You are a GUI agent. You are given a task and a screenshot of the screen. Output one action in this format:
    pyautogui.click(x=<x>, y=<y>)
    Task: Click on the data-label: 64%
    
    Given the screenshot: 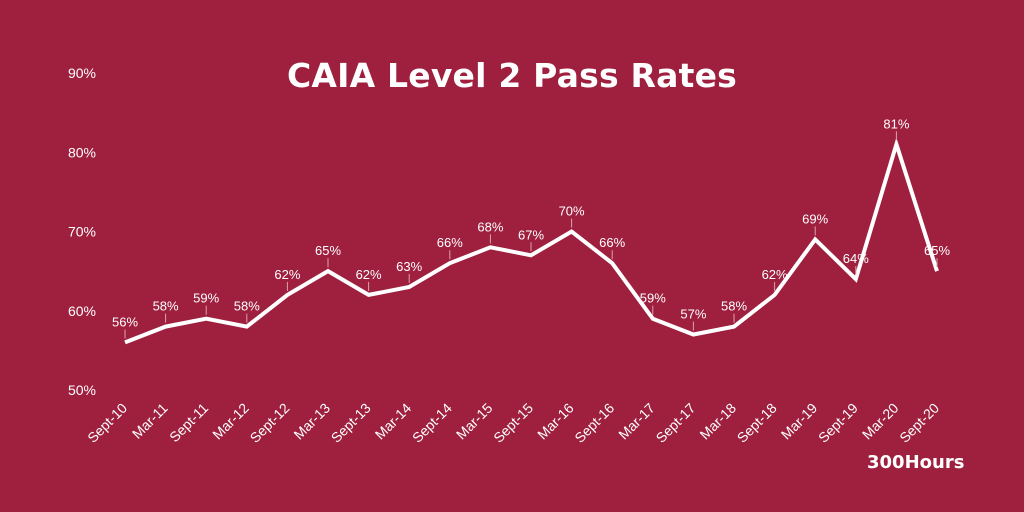 What is the action you would take?
    pyautogui.click(x=856, y=258)
    